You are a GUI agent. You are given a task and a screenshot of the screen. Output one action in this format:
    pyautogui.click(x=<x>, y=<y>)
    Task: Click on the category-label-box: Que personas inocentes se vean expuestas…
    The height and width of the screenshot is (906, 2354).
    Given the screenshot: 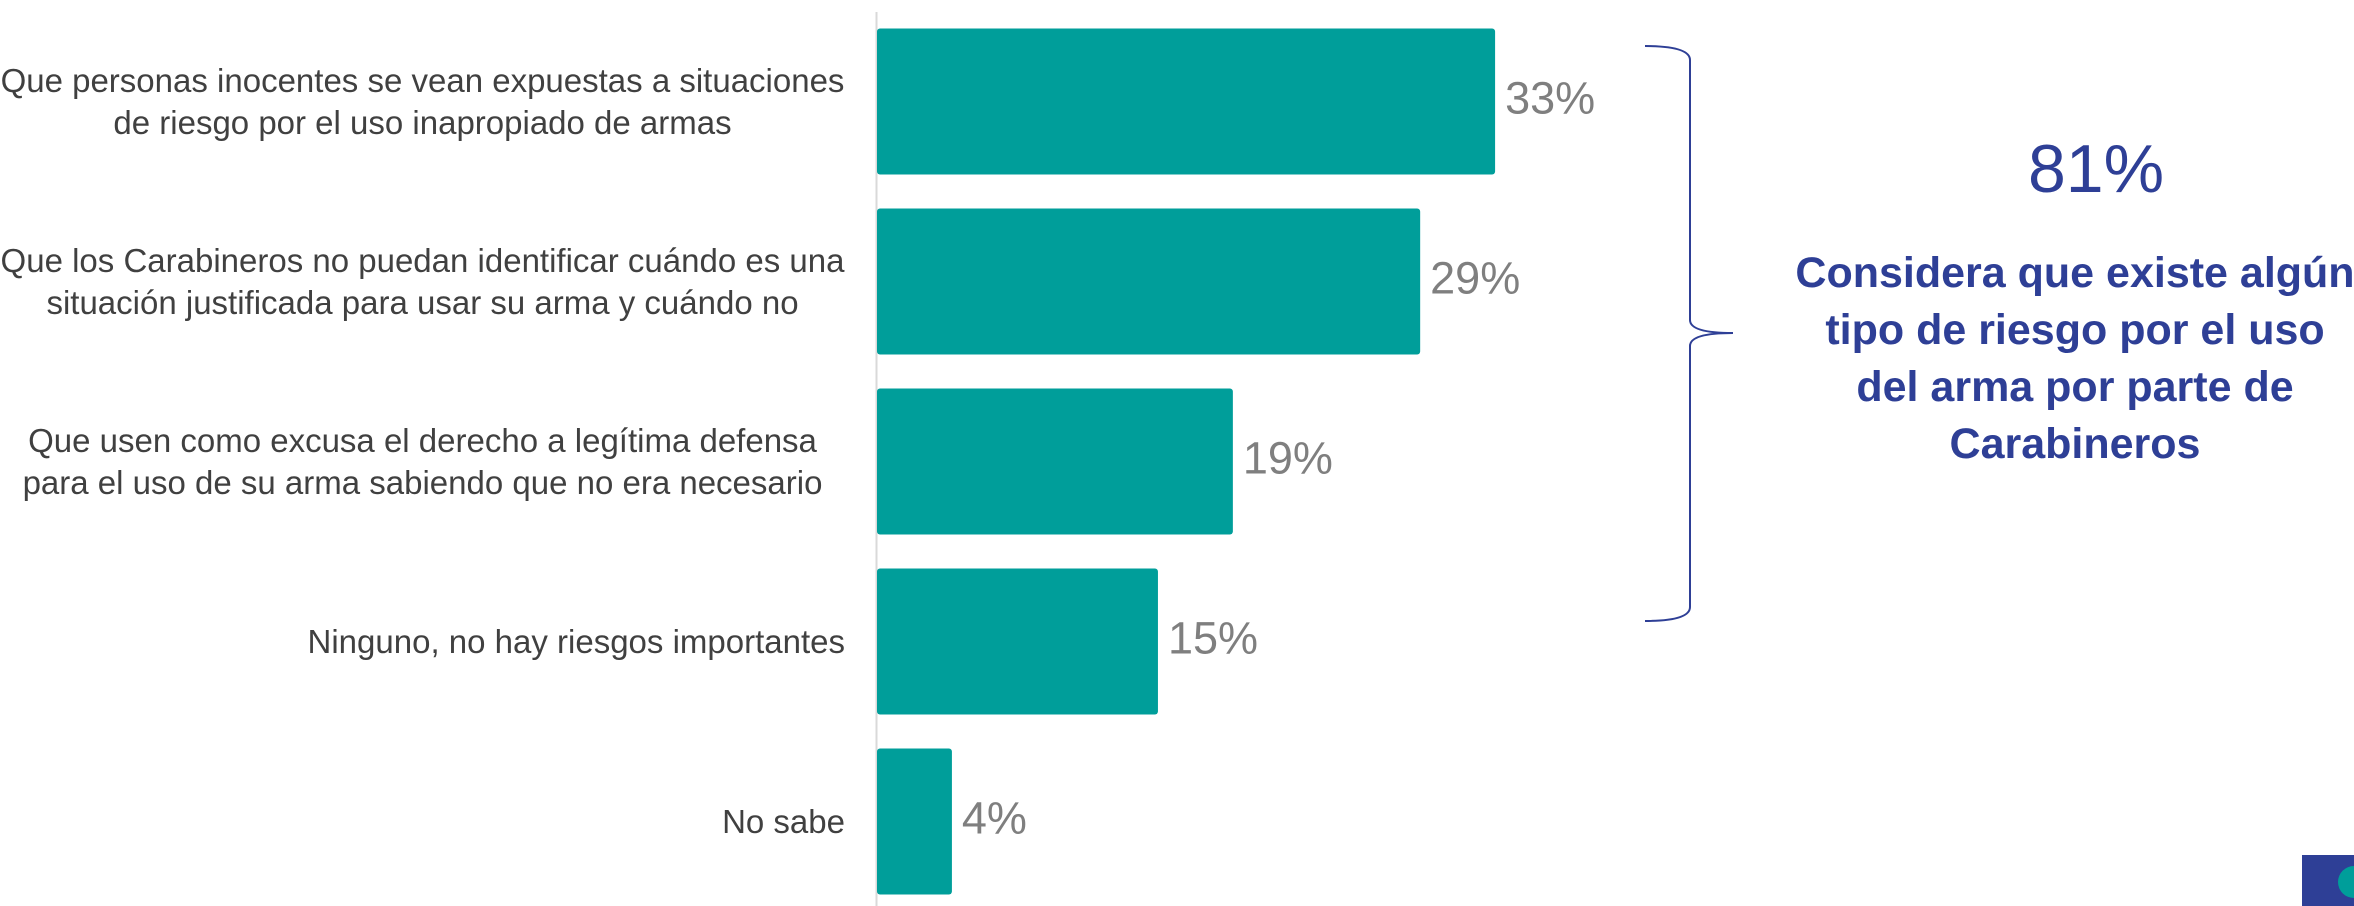 What is the action you would take?
    pyautogui.click(x=422, y=102)
    